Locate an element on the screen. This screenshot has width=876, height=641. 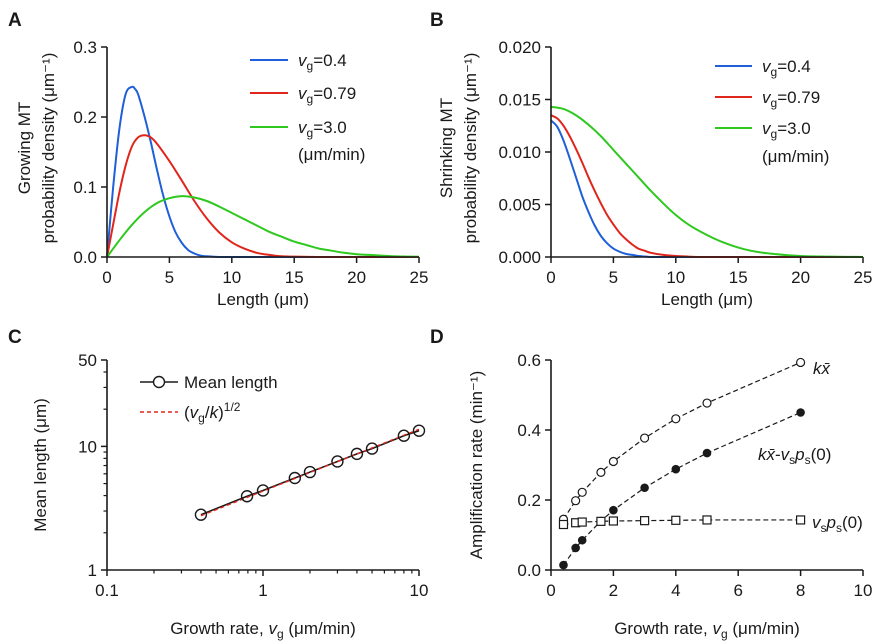
panel-a-xtick-label: 25 is located at coordinates (419, 277).